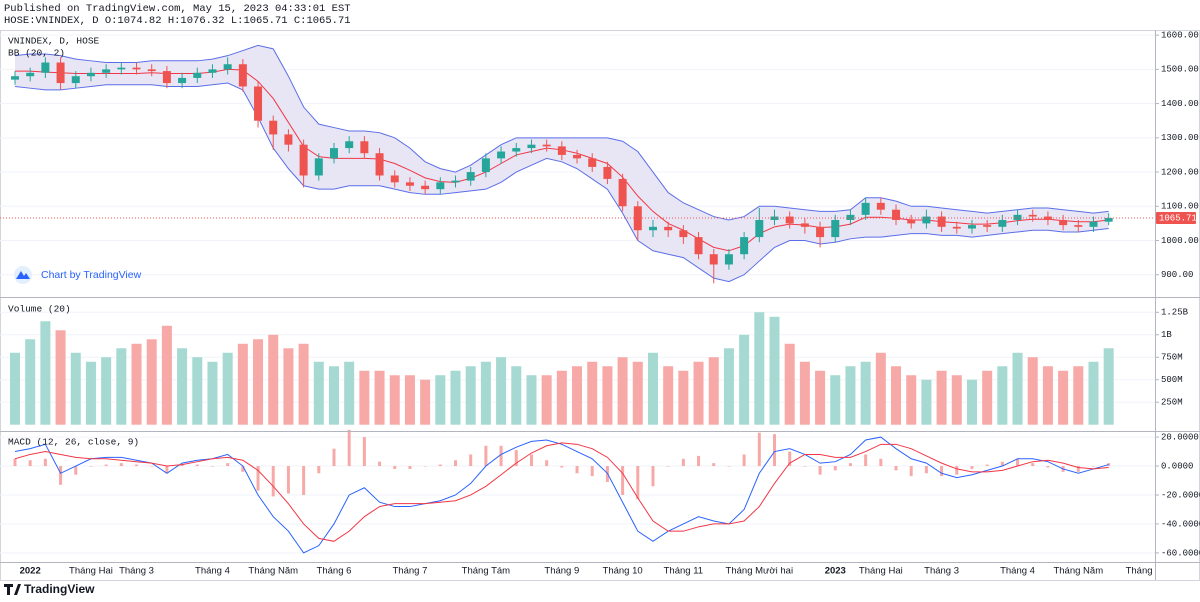 This screenshot has width=1200, height=602. Describe the element at coordinates (1178, 218) in the screenshot. I see `last-price-label: 1065.71` at that location.